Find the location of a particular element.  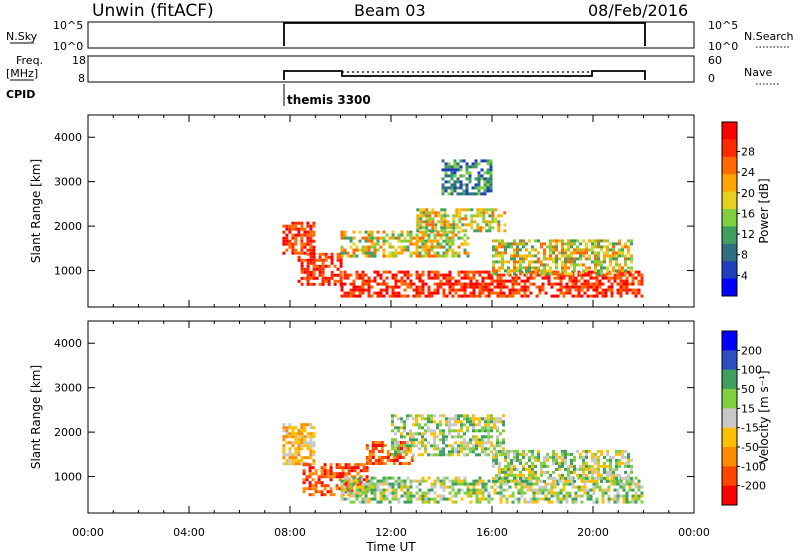

colorbar-ticklabel: 12 is located at coordinates (748, 234).